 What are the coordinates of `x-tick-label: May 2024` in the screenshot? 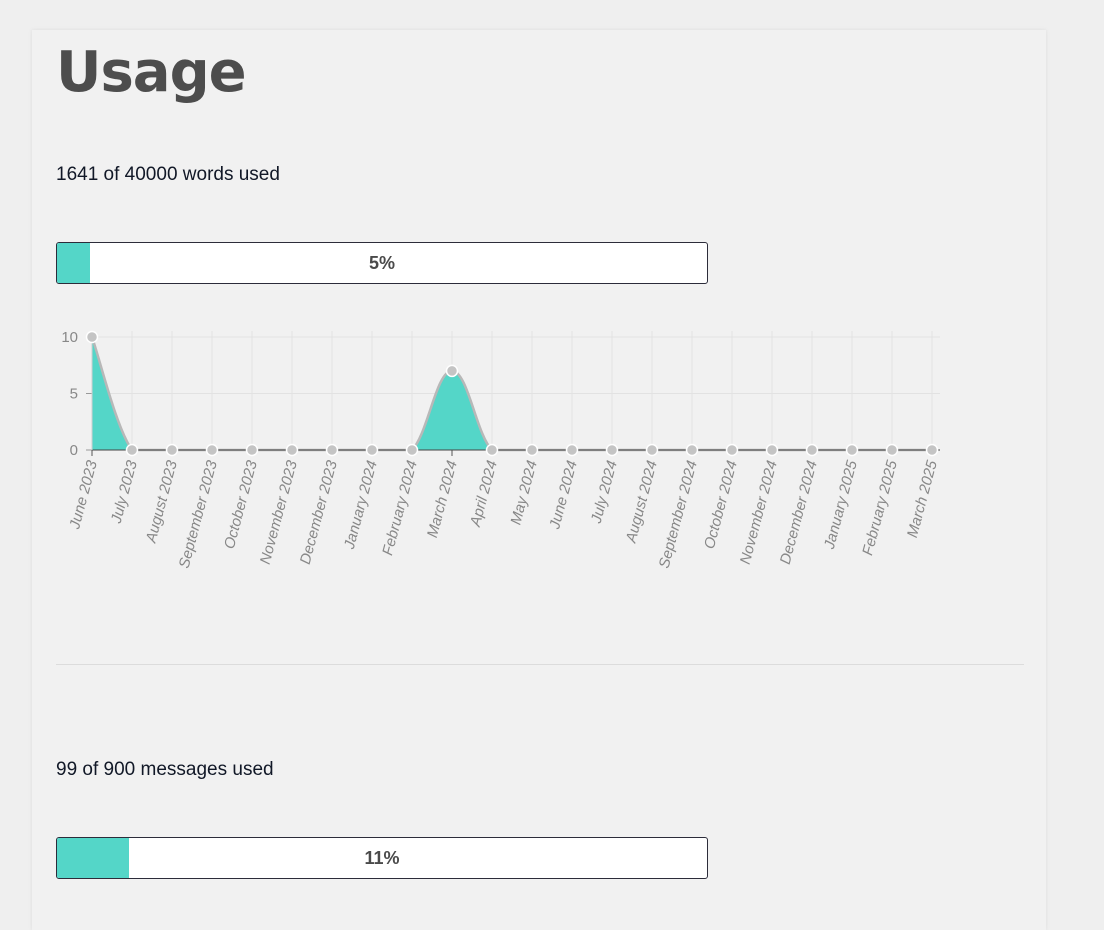 It's located at (523, 493).